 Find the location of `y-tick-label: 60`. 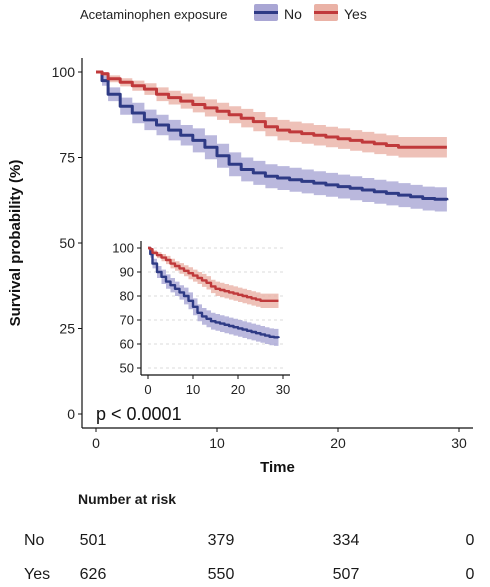

y-tick-label: 60 is located at coordinates (127, 344).